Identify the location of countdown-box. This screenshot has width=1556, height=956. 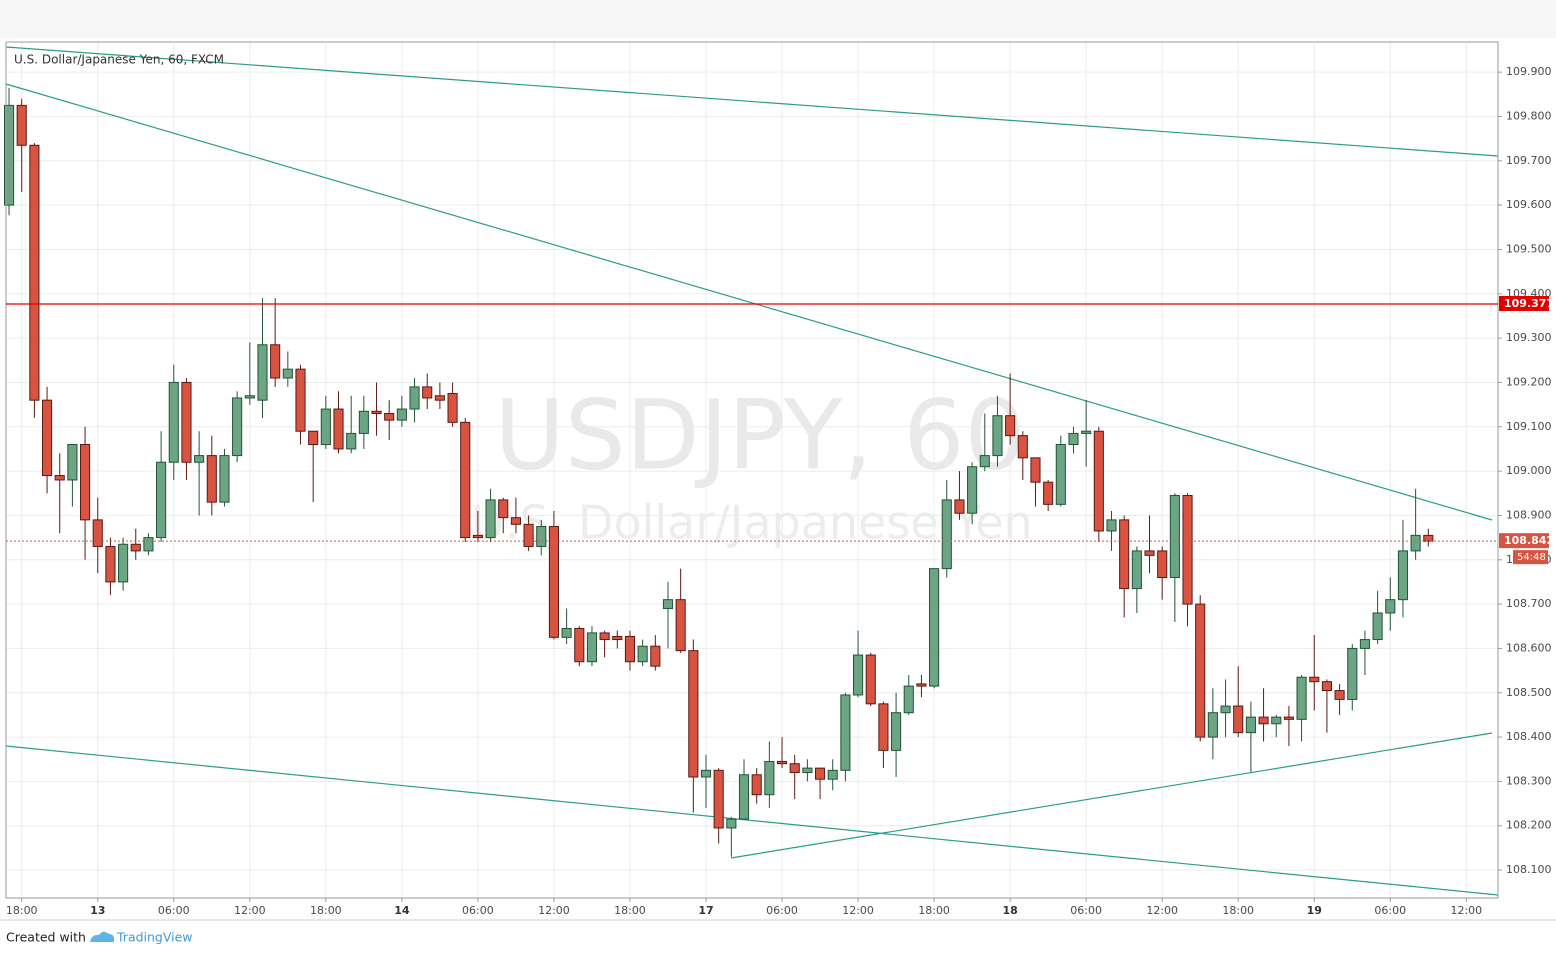
(1530, 557).